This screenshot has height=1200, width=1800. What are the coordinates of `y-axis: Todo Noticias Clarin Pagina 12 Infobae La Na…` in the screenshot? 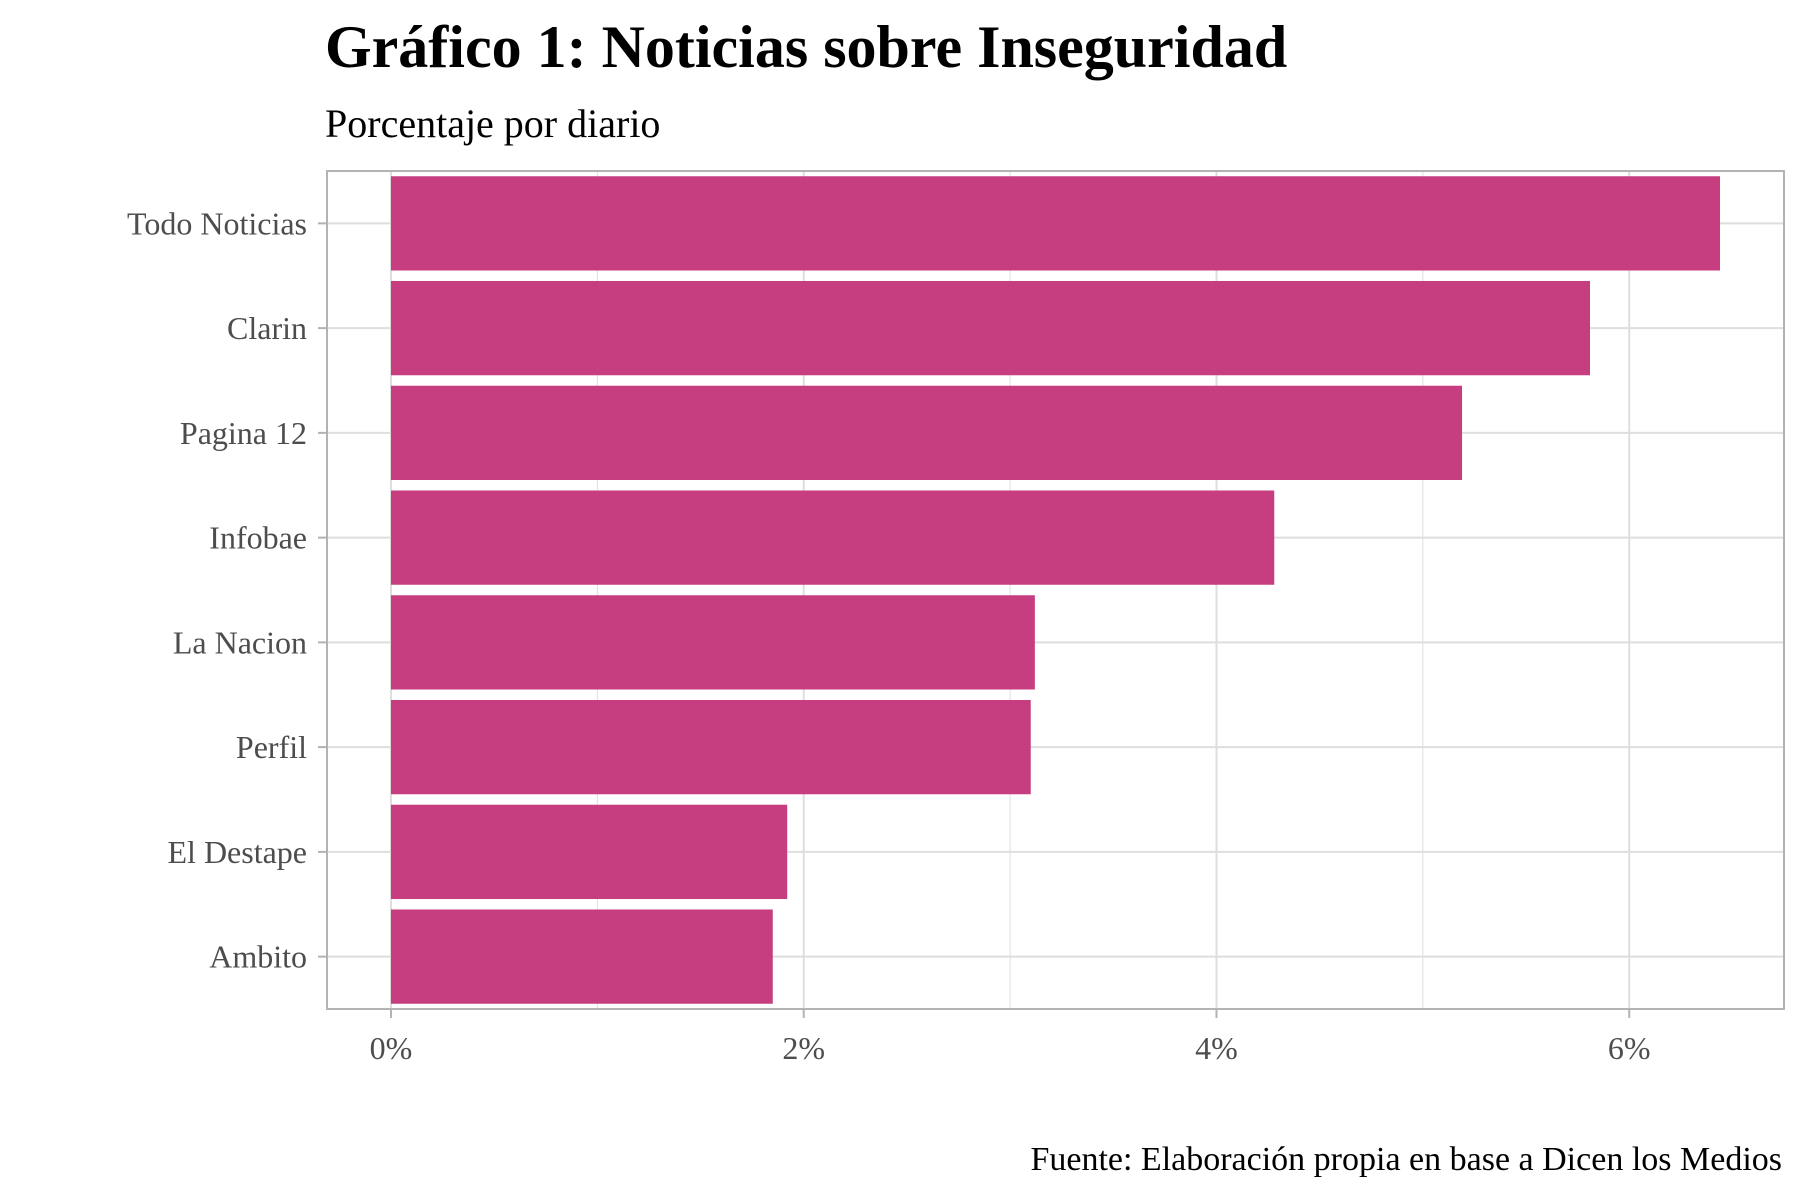 It's located at (227, 590).